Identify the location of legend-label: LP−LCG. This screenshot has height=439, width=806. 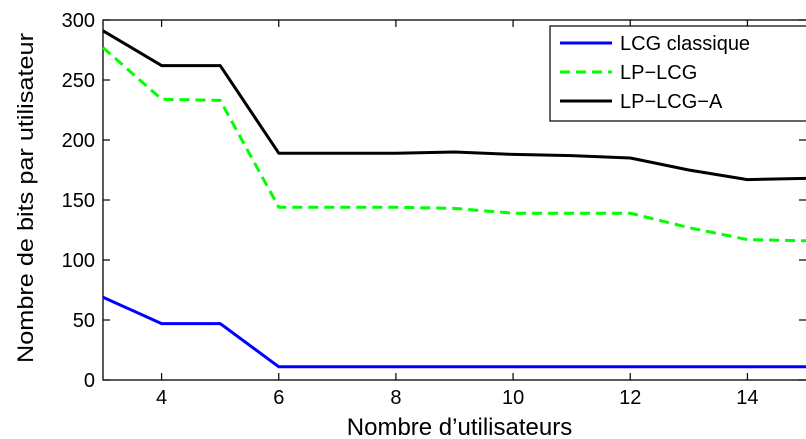
(658, 73).